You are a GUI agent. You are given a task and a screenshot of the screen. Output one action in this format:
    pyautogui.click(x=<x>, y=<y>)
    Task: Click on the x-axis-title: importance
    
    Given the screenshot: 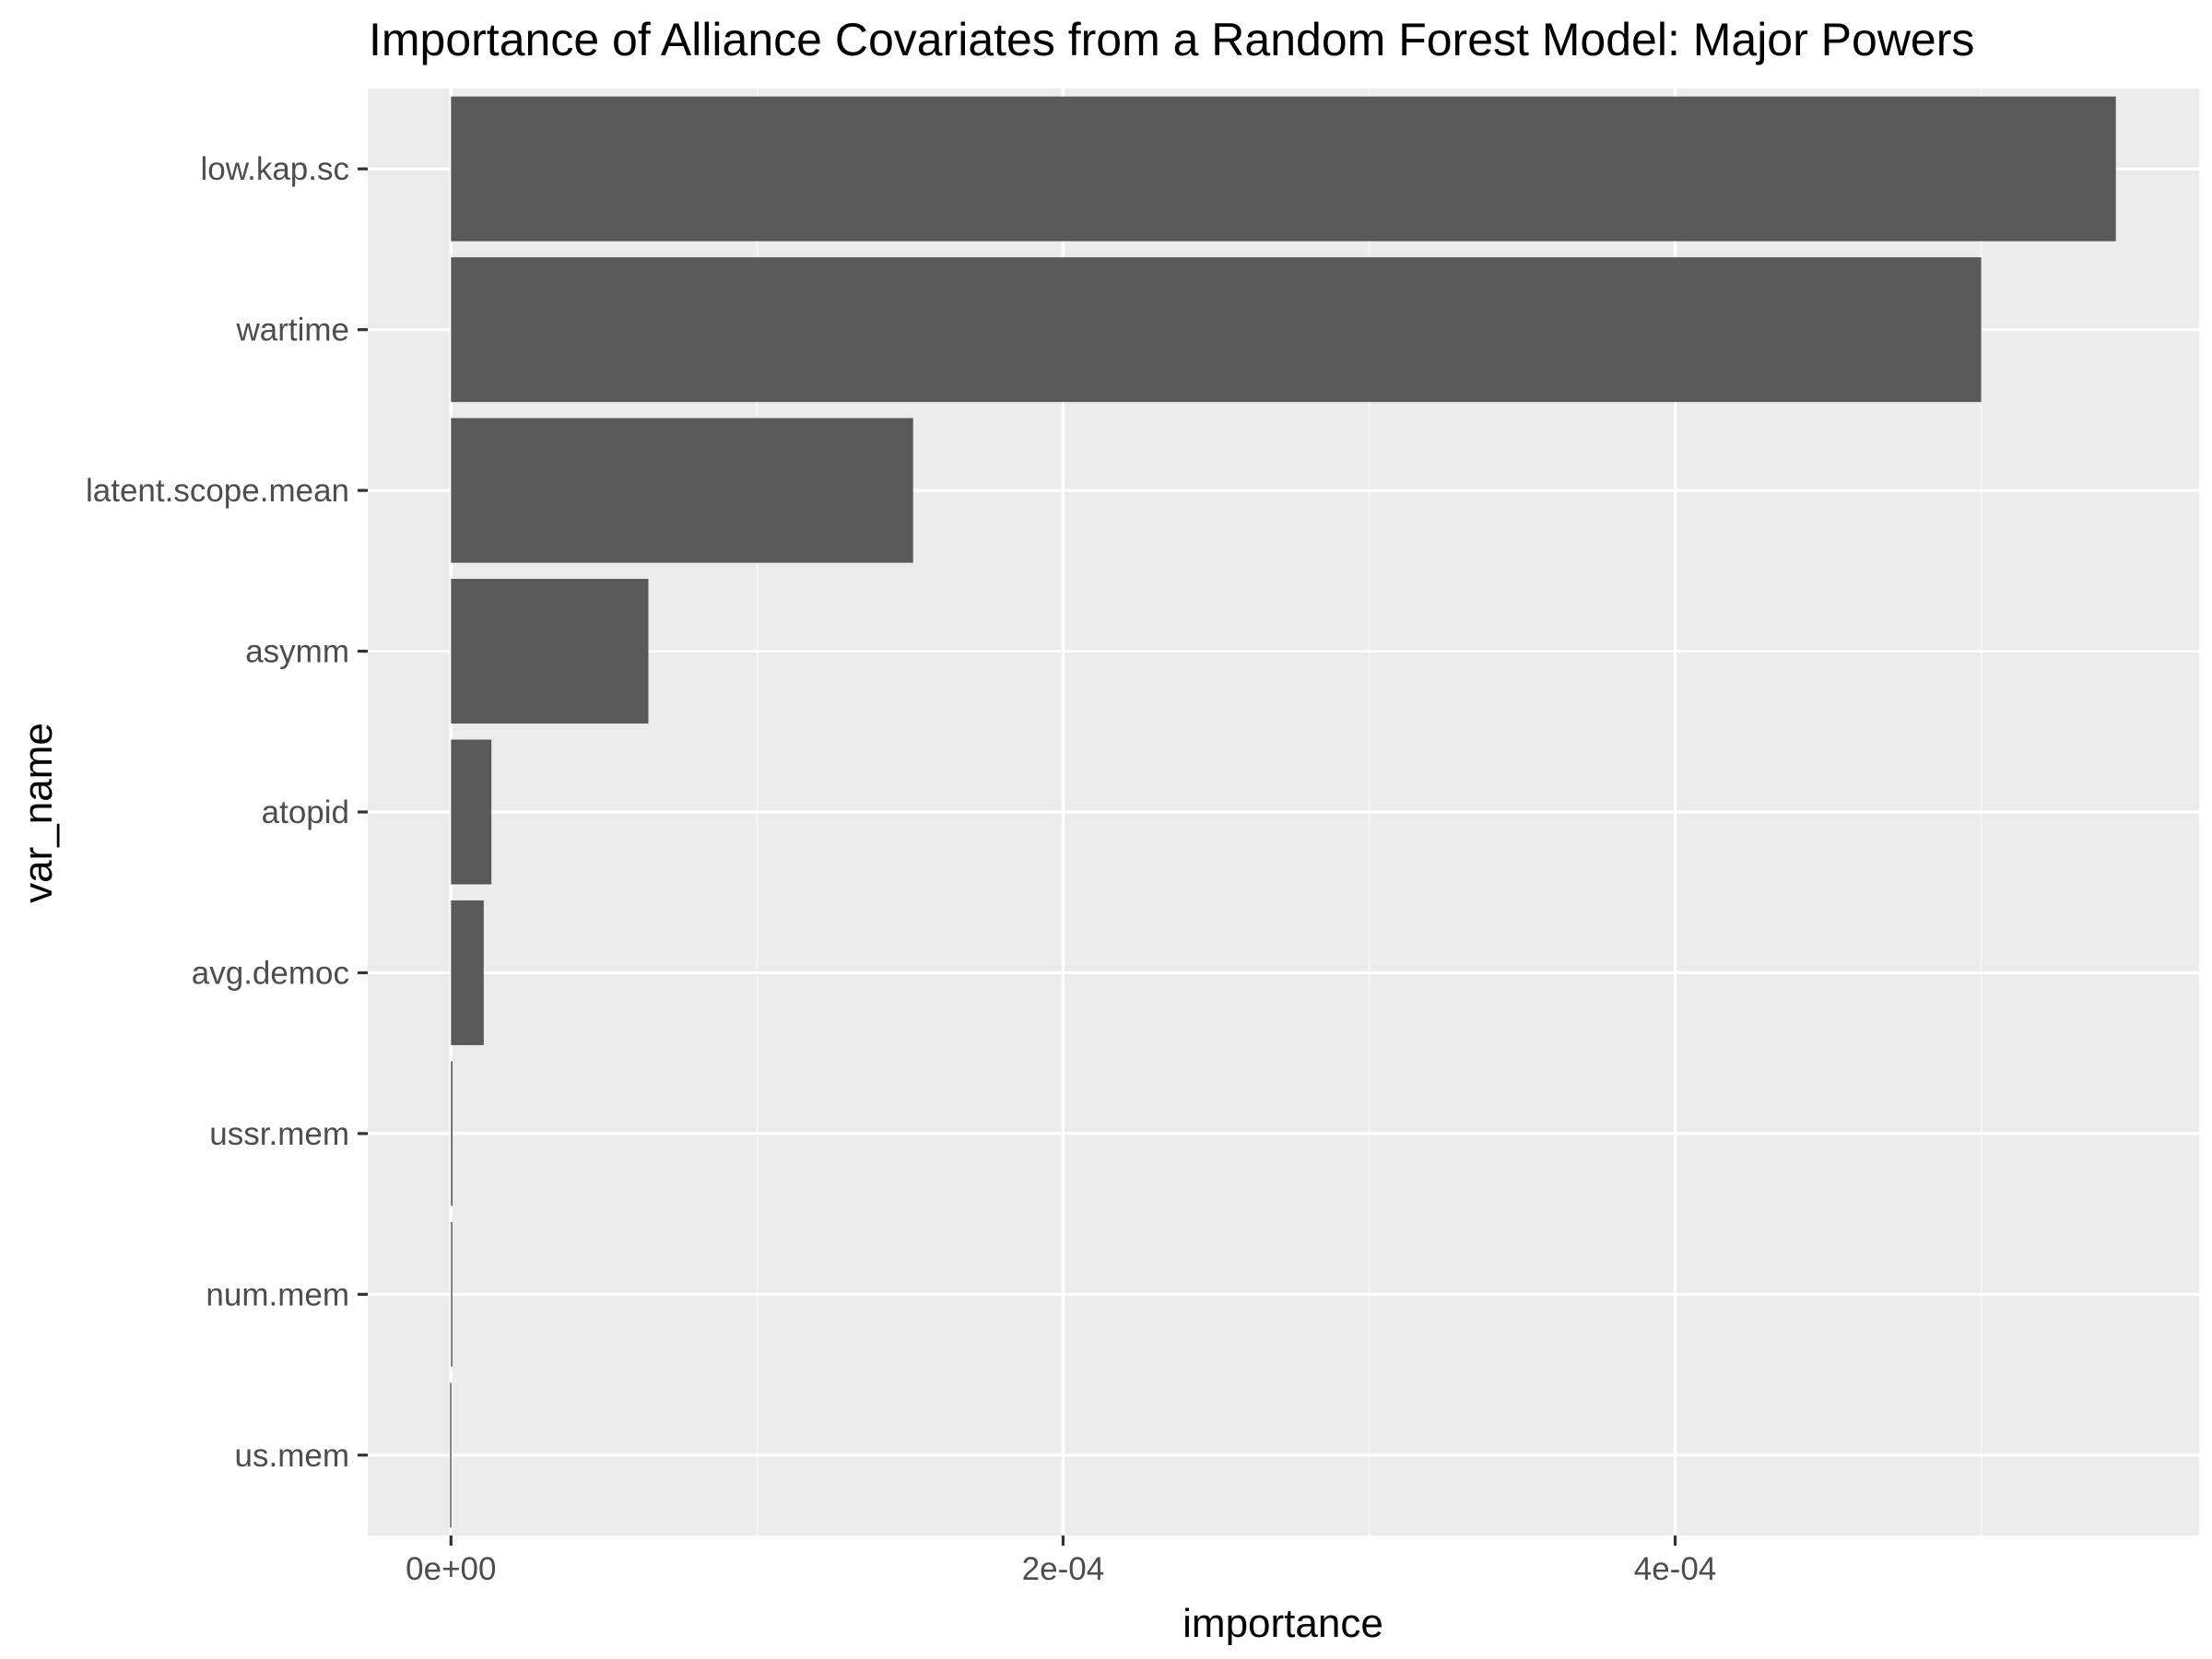 What is the action you would take?
    pyautogui.click(x=1282, y=1623)
    